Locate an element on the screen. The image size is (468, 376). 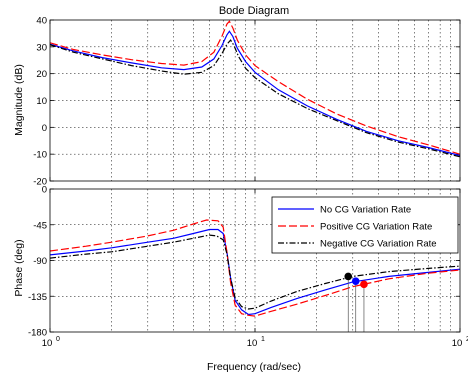
magnitude-ytick-label: -20 is located at coordinates (40, 182).